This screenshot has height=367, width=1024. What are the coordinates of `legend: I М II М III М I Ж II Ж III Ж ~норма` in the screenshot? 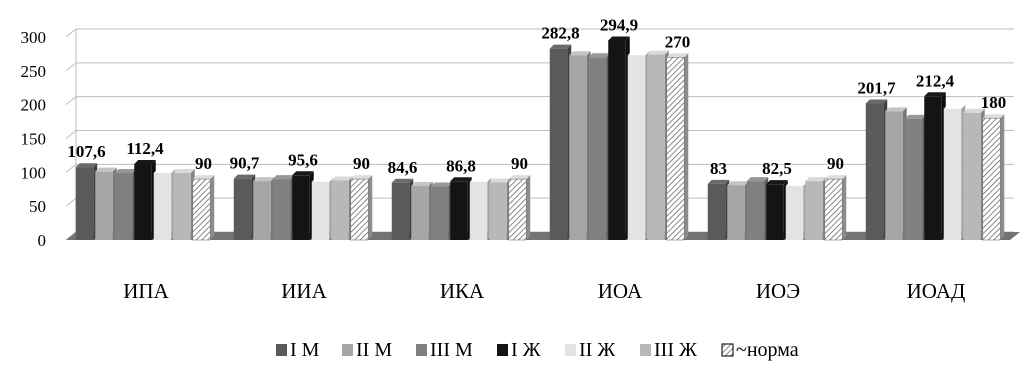 It's located at (537, 350).